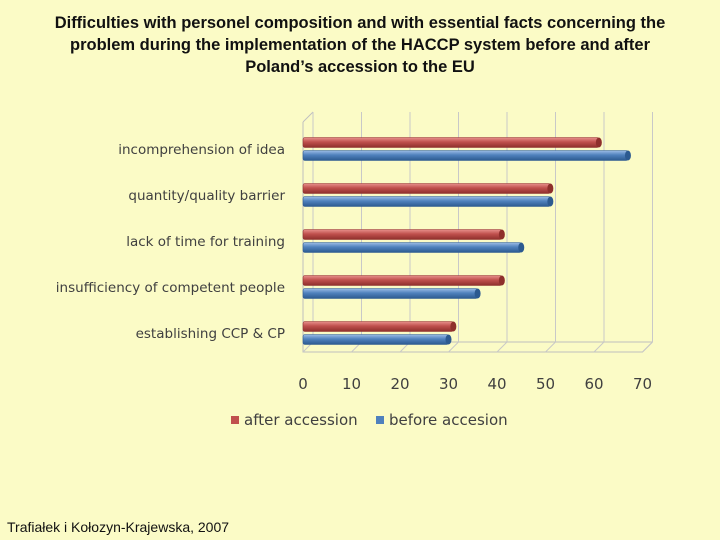 Image resolution: width=720 pixels, height=540 pixels. What do you see at coordinates (642, 384) in the screenshot?
I see `x-tick-label: 70` at bounding box center [642, 384].